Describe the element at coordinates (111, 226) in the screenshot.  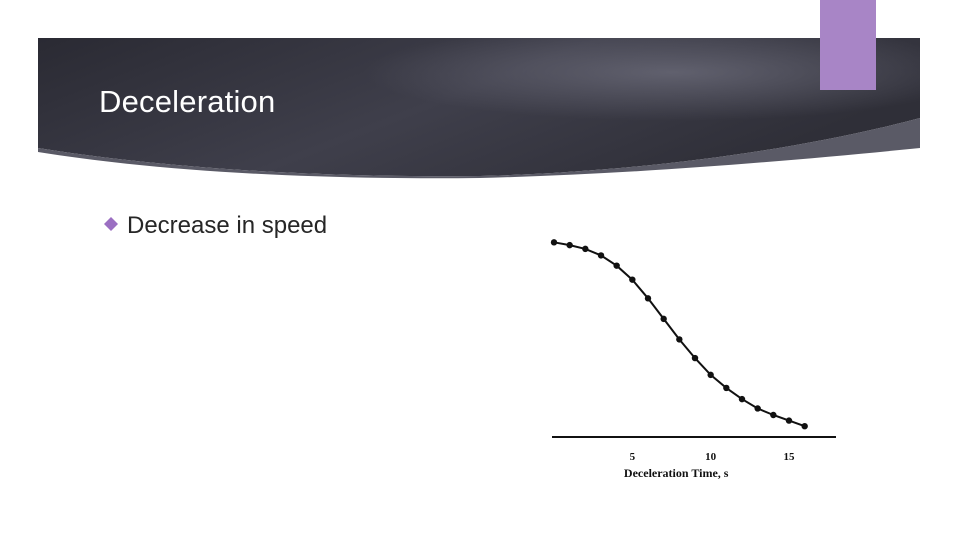
I see `diamond-bullet-icon` at that location.